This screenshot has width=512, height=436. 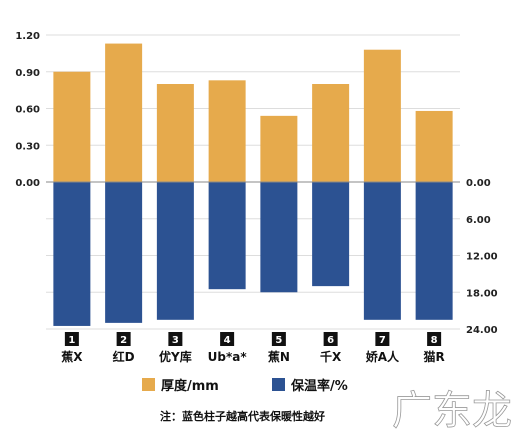 I want to click on right-axis: 0.00 6.00 12.00 18.00 24.00, so click(x=482, y=257).